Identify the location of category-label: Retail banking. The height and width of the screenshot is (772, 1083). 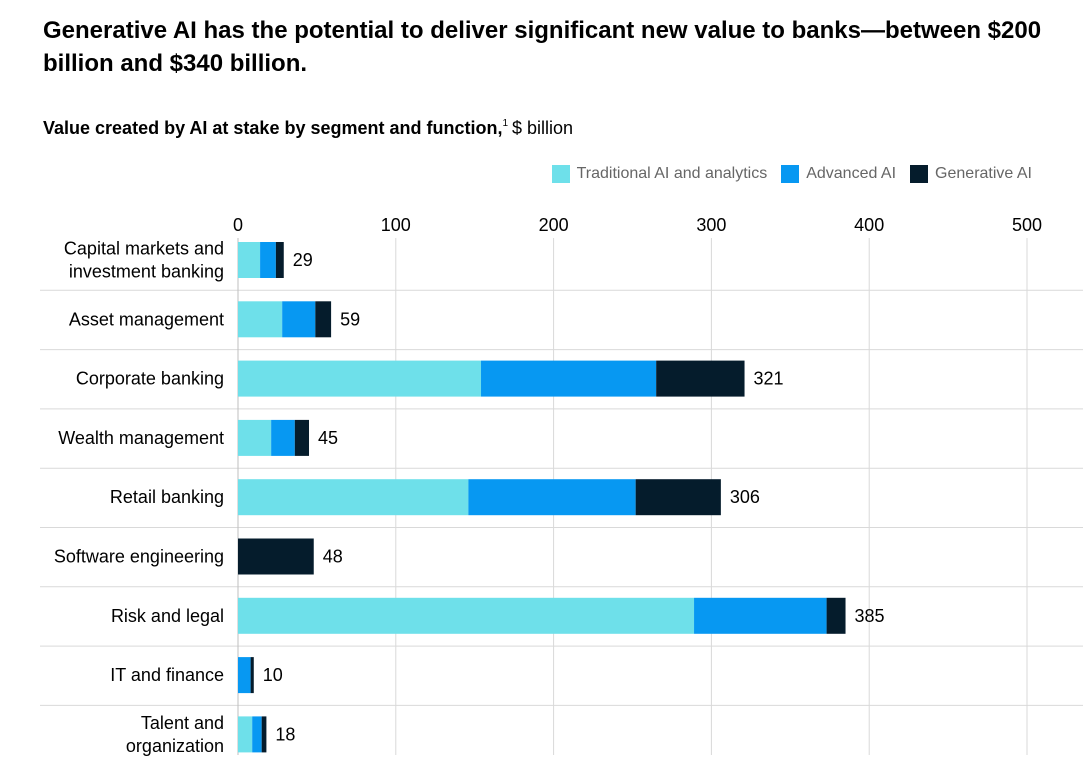
(167, 497).